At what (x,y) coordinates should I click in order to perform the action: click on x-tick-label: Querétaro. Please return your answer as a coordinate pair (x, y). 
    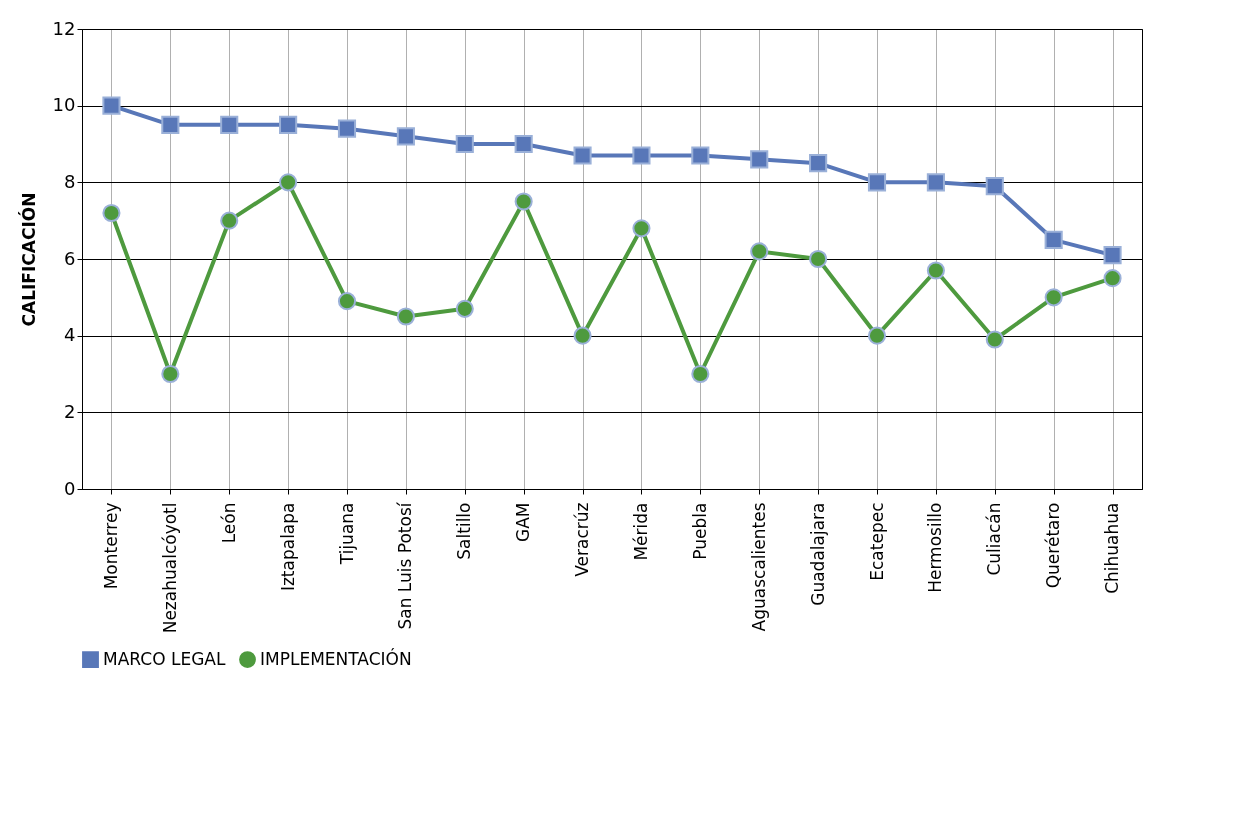
    Looking at the image, I should click on (1053, 545).